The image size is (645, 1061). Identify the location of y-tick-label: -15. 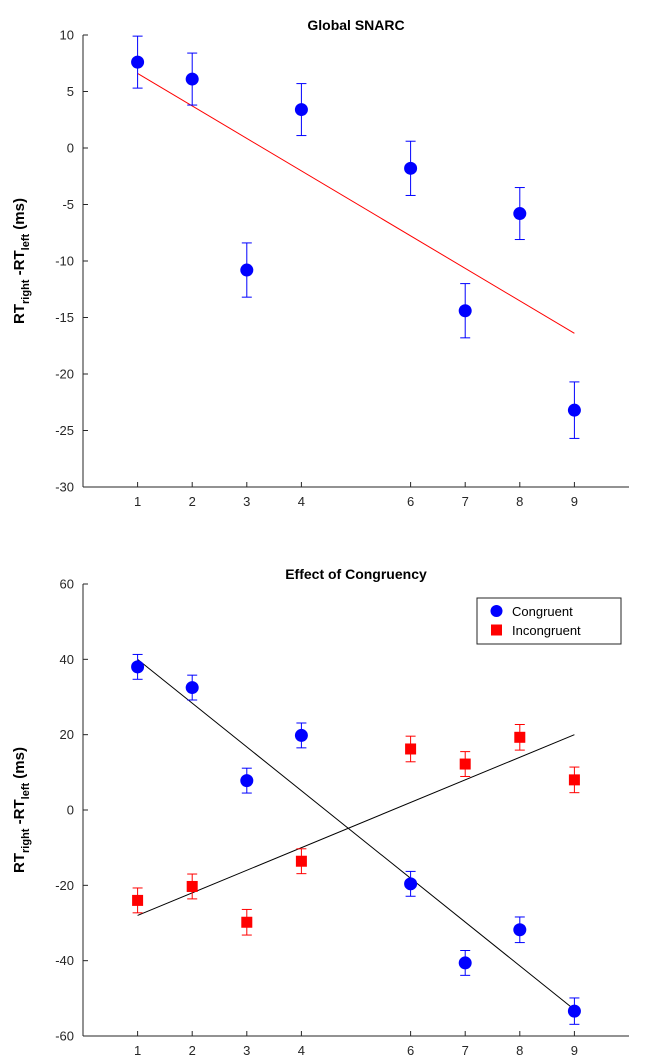
(64, 317).